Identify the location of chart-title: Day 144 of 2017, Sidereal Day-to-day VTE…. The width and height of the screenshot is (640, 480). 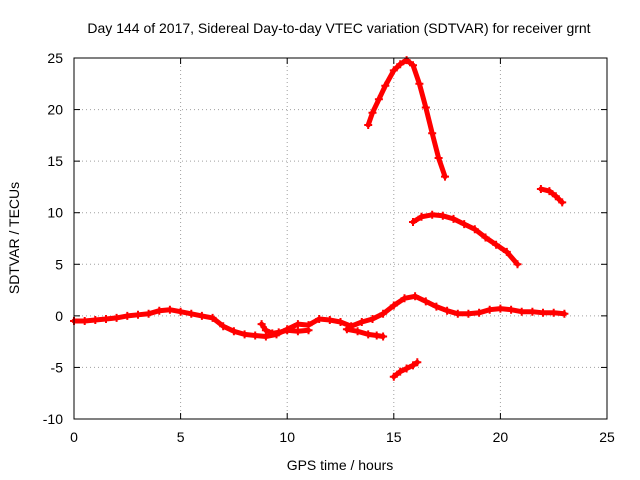
(338, 28).